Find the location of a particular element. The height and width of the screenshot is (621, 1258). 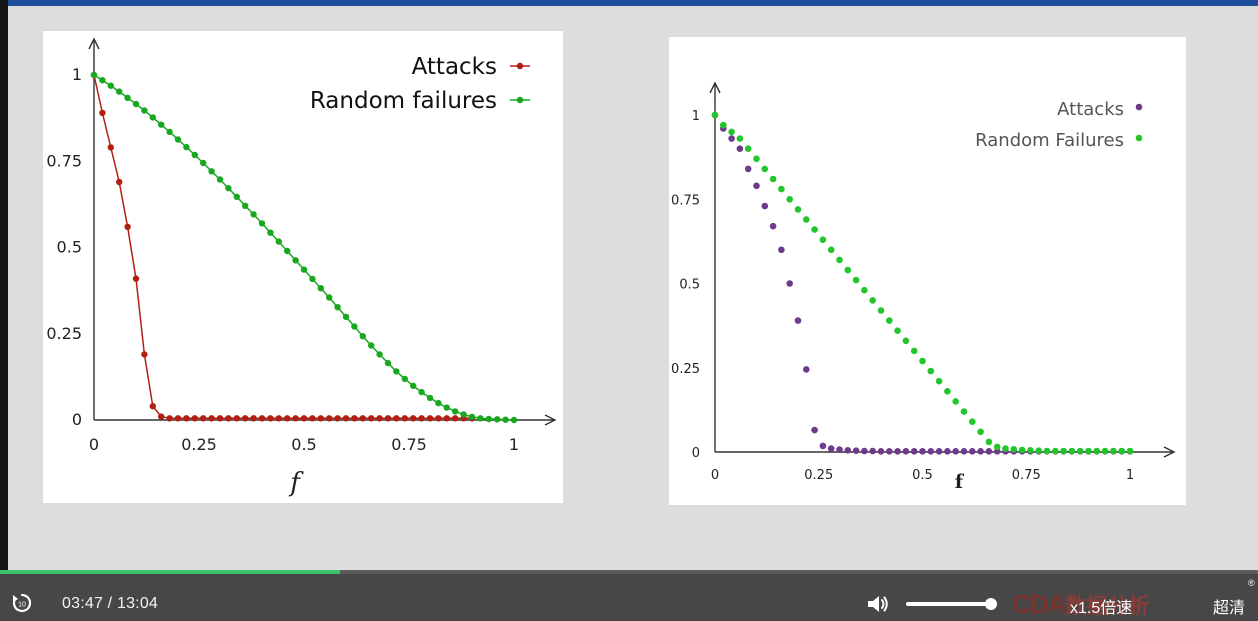

x-tick-label: 0.5 is located at coordinates (303, 444).